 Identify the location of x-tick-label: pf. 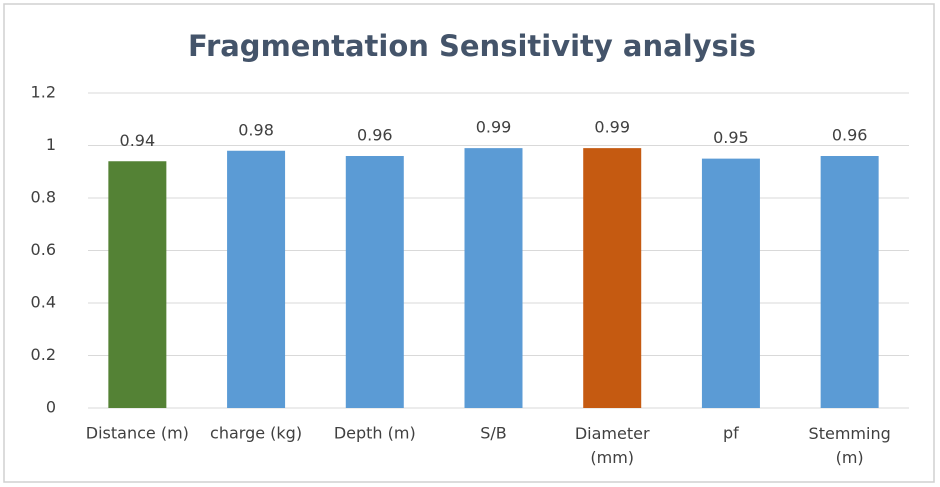
(731, 433).